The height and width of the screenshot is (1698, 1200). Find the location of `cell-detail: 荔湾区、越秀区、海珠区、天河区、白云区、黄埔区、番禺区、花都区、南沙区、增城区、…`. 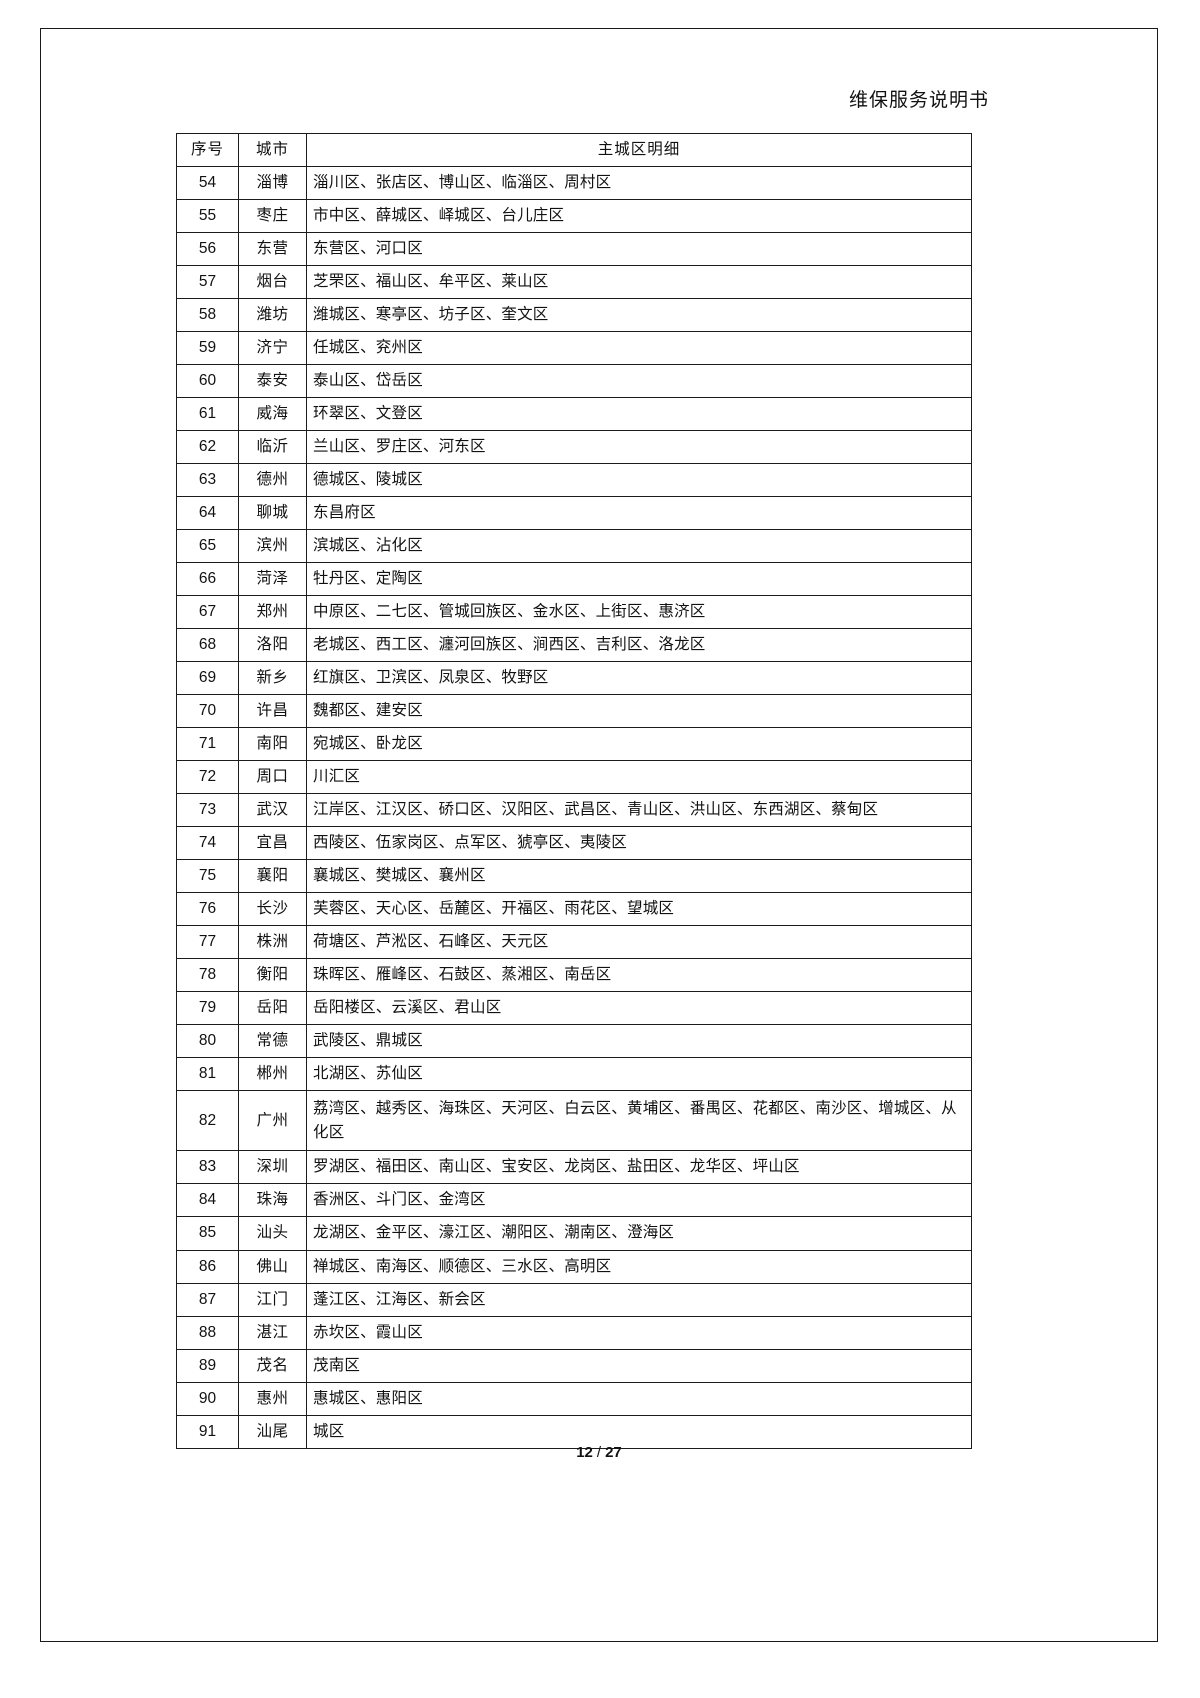

cell-detail: 荔湾区、越秀区、海珠区、天河区、白云区、黄埔区、番禺区、花都区、南沙区、增城区、… is located at coordinates (639, 1121).